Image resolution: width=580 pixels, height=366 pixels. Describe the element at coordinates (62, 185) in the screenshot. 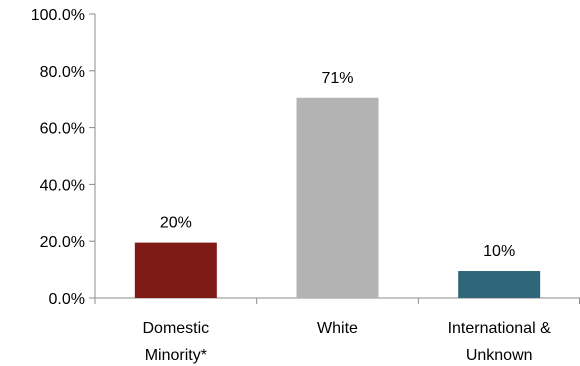

I see `y-tick-label: 40.0%` at that location.